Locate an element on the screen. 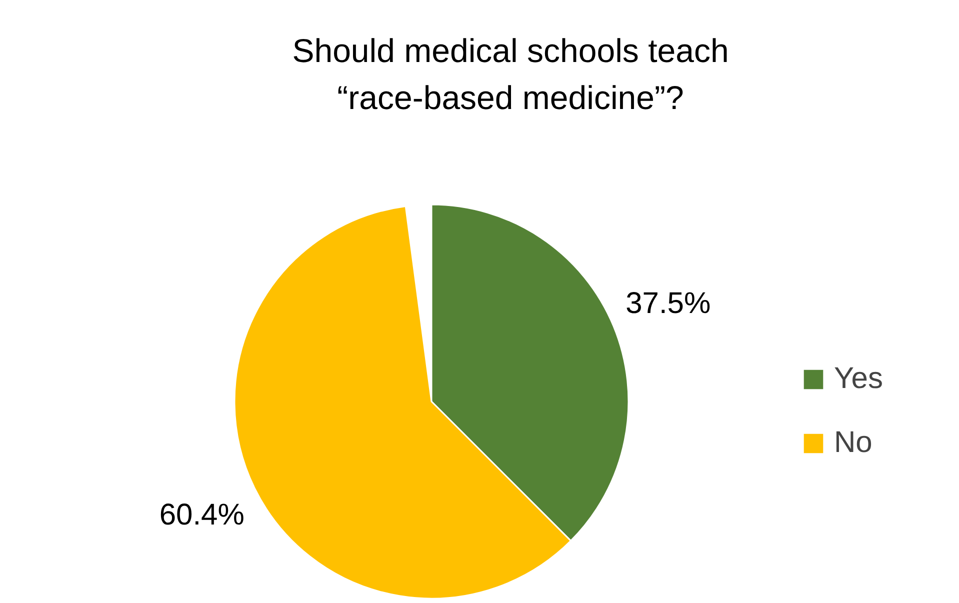 The height and width of the screenshot is (603, 959). data-label: 37.5% is located at coordinates (668, 303).